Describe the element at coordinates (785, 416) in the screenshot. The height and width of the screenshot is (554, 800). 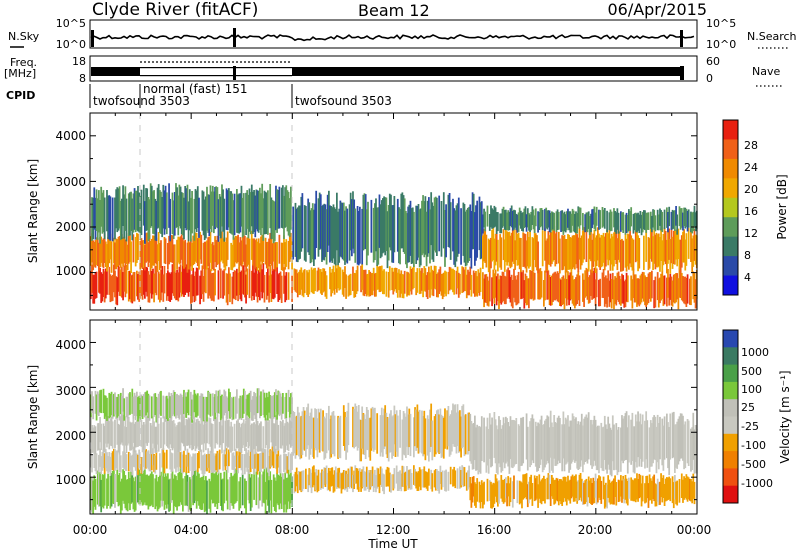
I see `velocity-cbar-label: Velocity [m s⁻¹]` at that location.